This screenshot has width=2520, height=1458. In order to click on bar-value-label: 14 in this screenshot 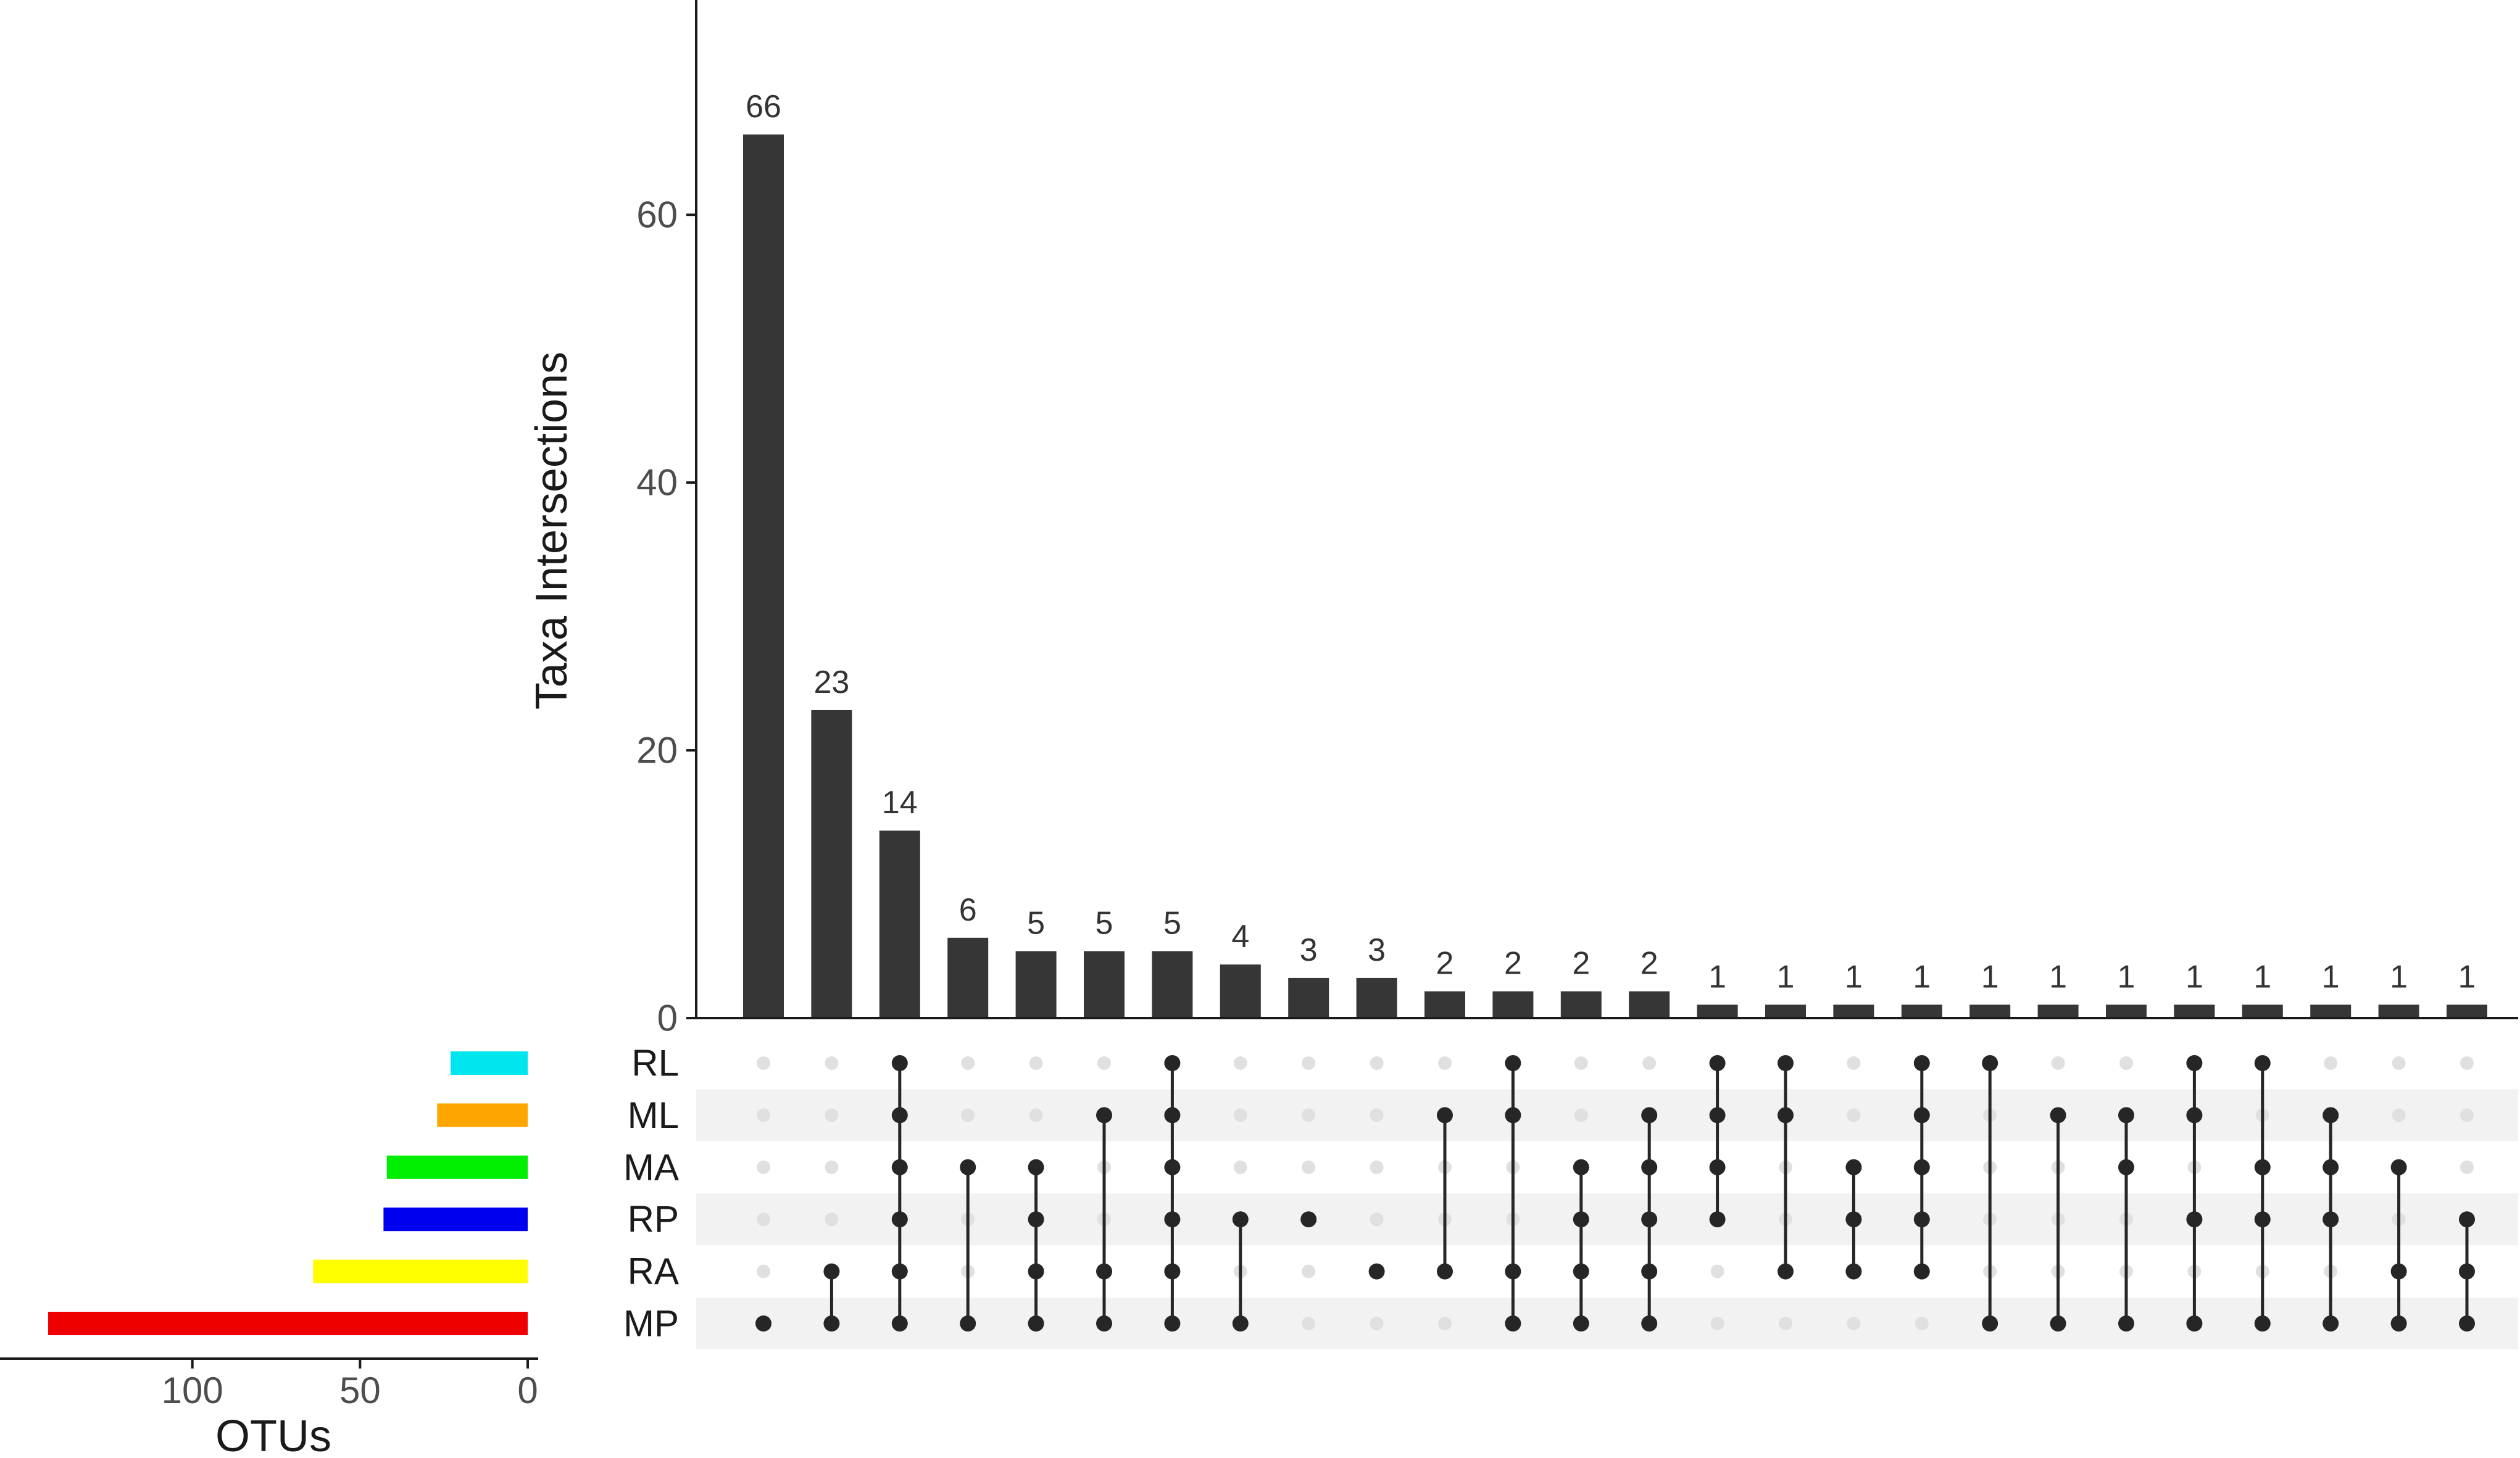, I will do `click(900, 803)`.